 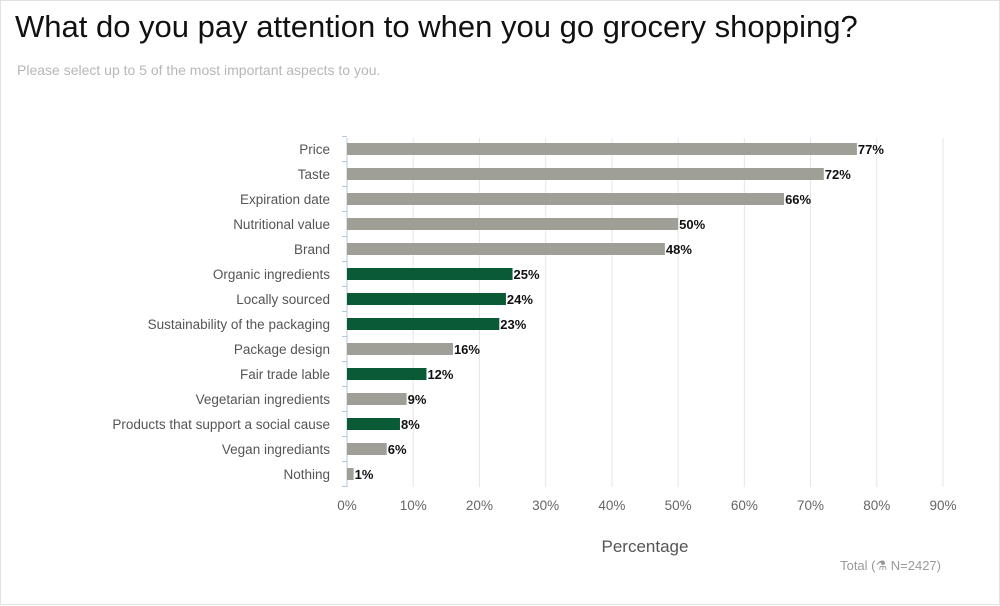 I want to click on category-label: Brand, so click(x=312, y=249).